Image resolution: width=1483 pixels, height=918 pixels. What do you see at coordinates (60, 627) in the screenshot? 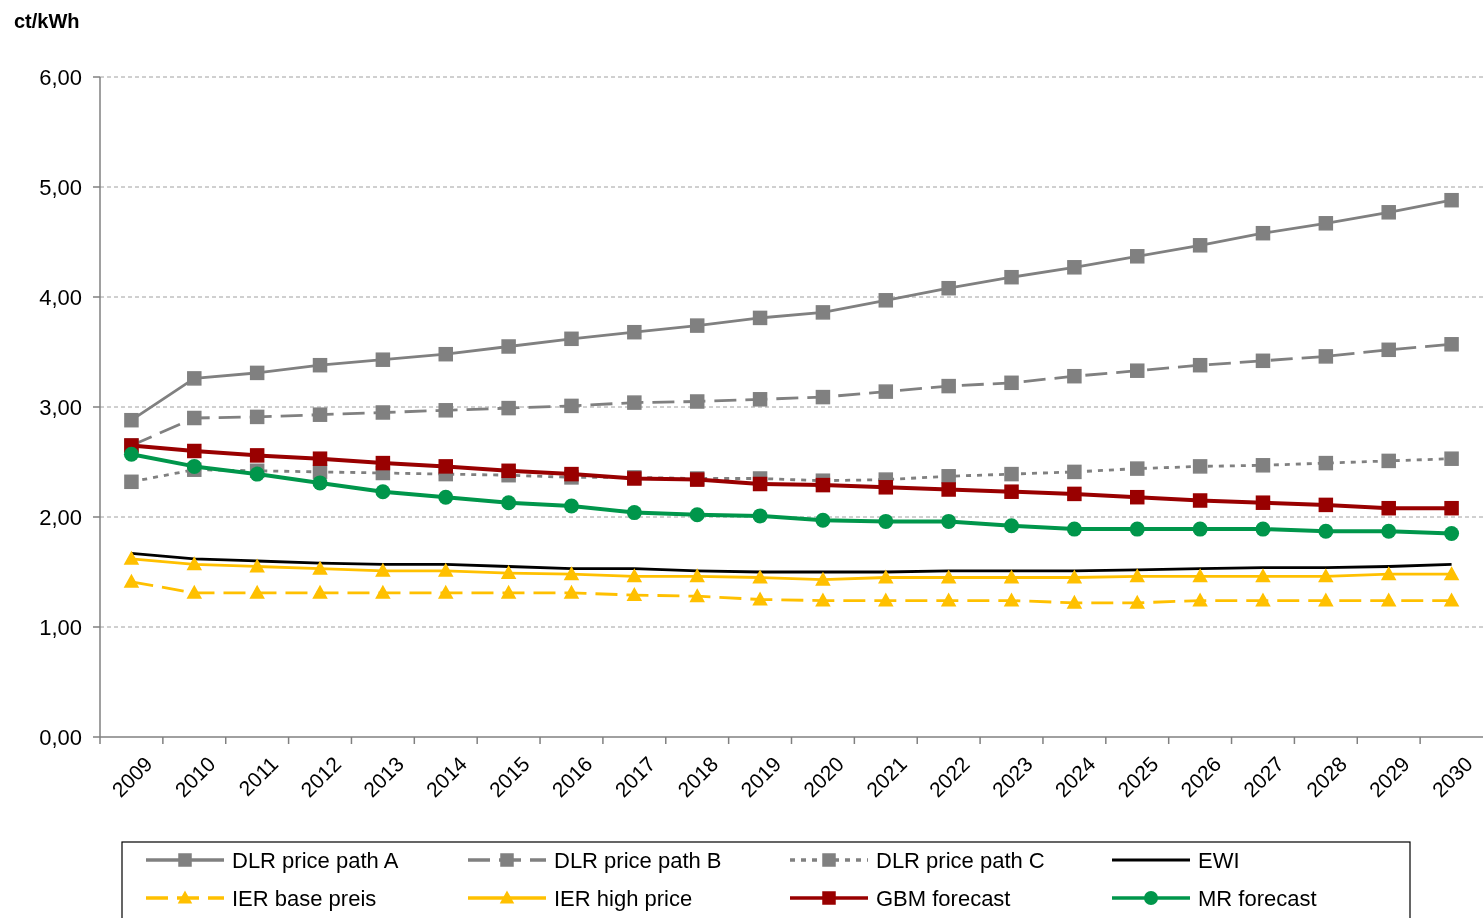
I see `y-tick-label: 1,00` at bounding box center [60, 627].